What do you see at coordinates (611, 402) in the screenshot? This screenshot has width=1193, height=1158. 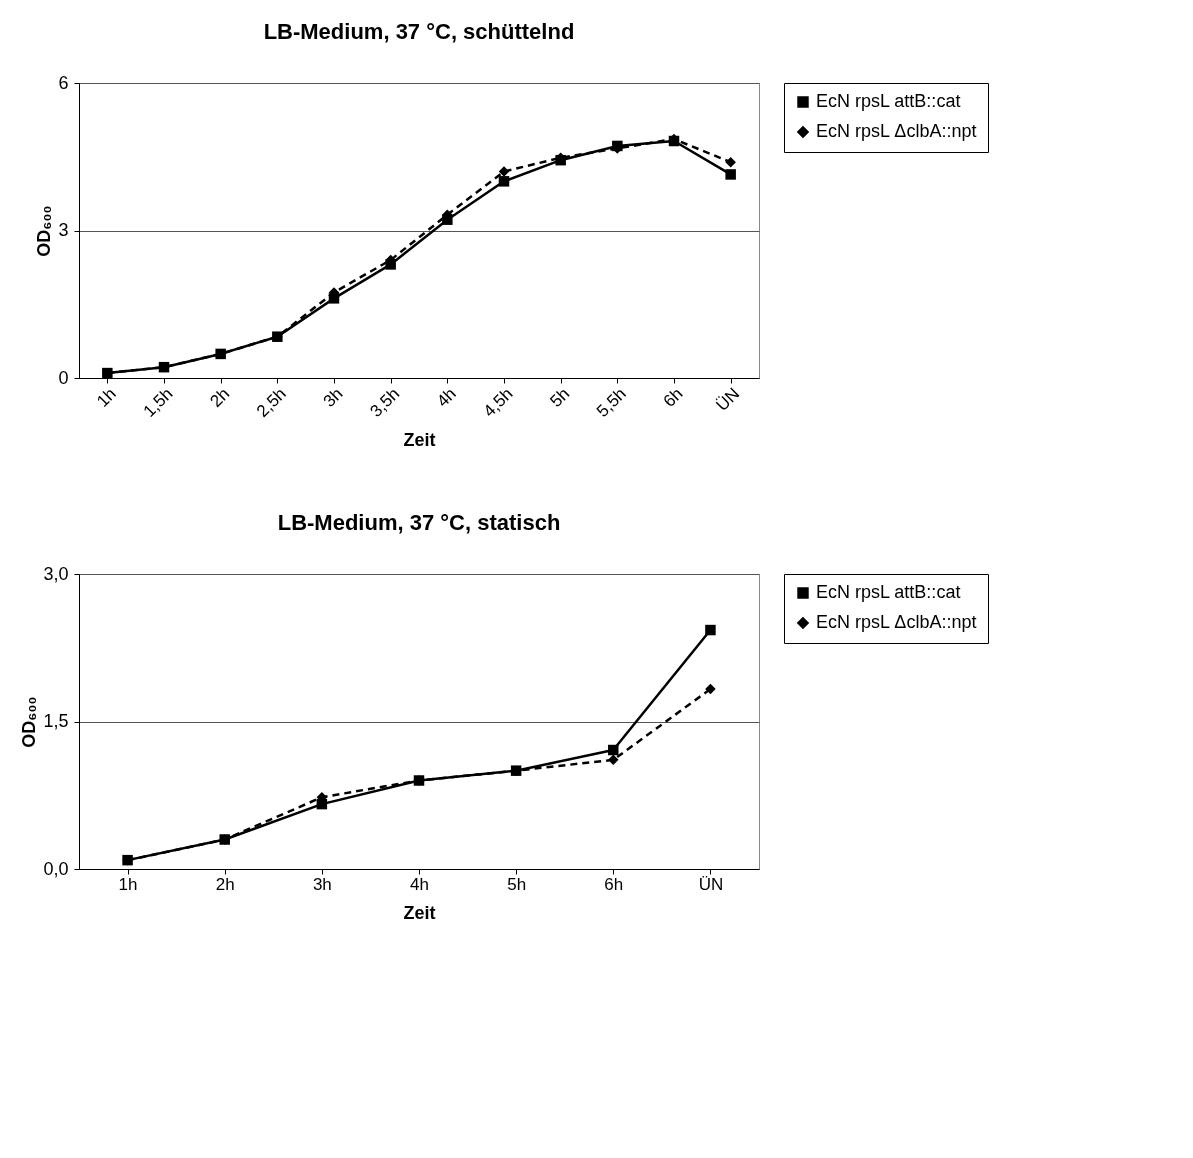 I see `x-tick-label: 5,5h` at bounding box center [611, 402].